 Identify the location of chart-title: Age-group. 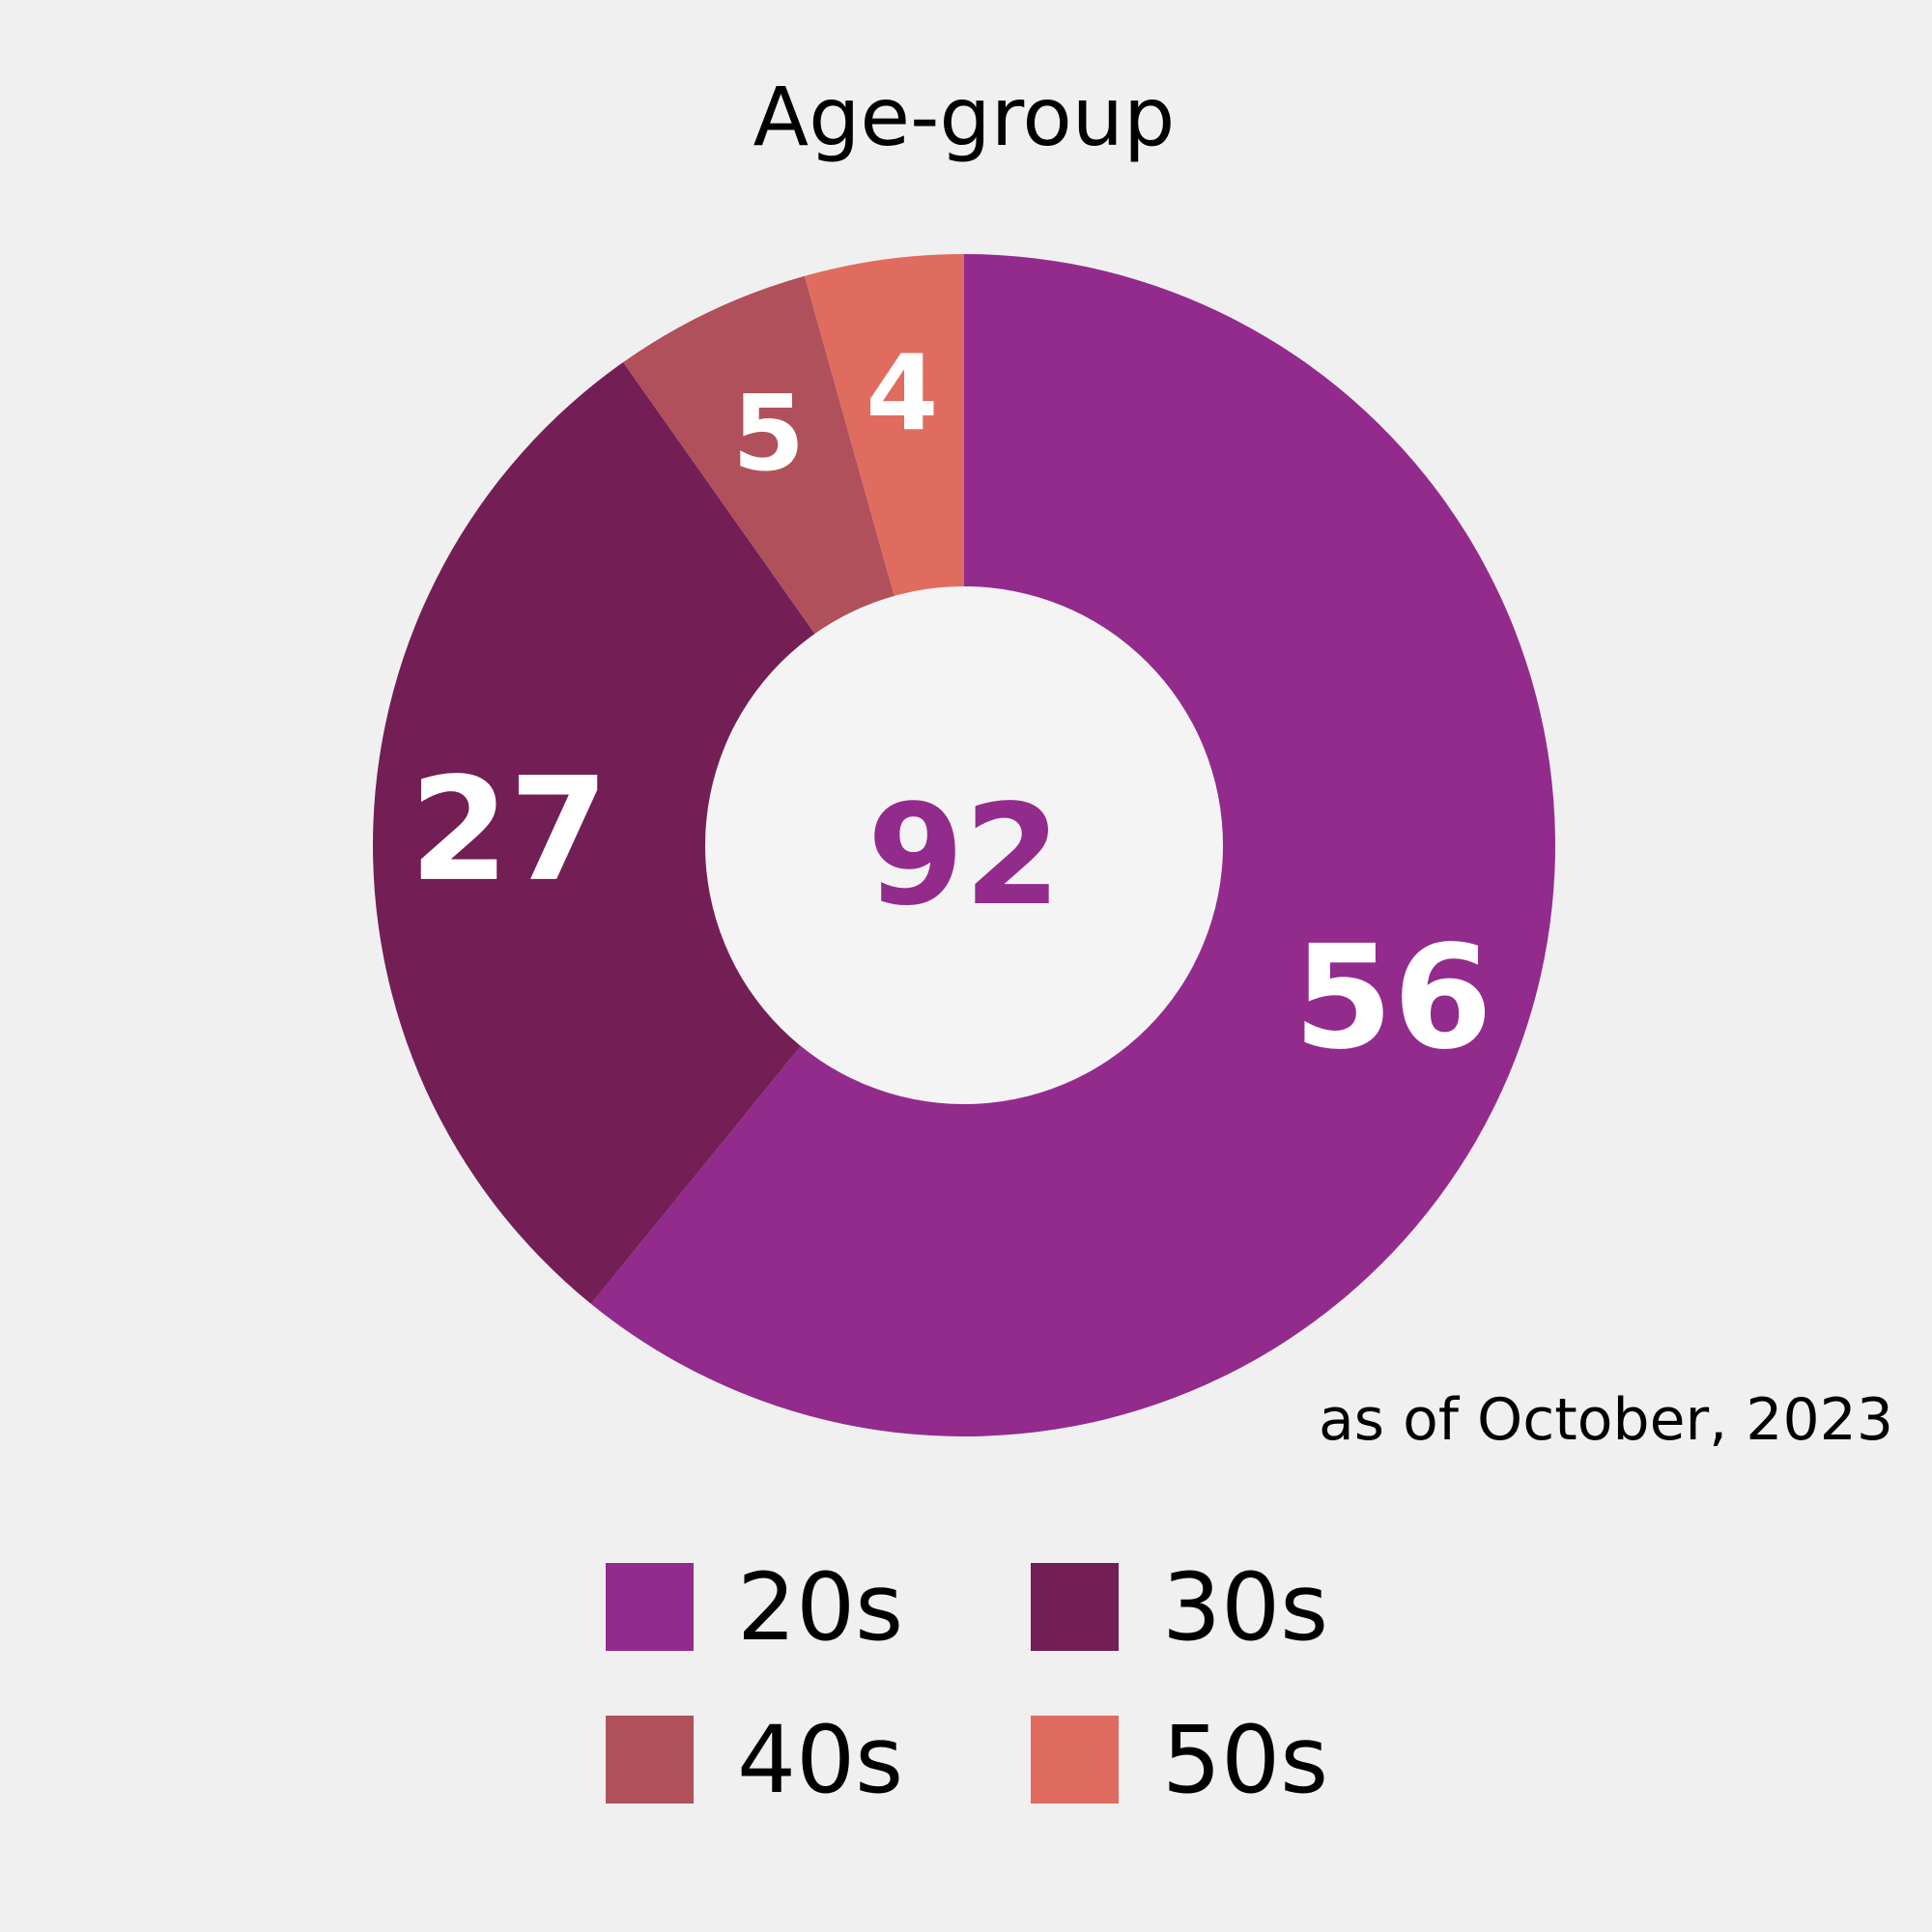
(964, 117).